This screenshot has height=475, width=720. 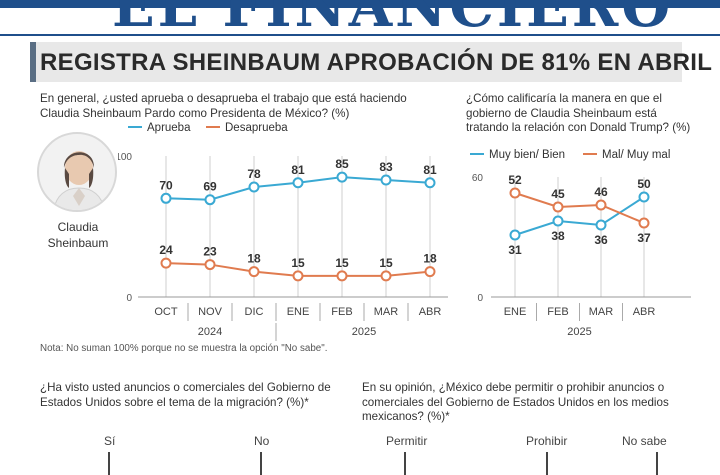 I want to click on q2-legend-mal: Mal/ Muy mal, so click(x=626, y=155).